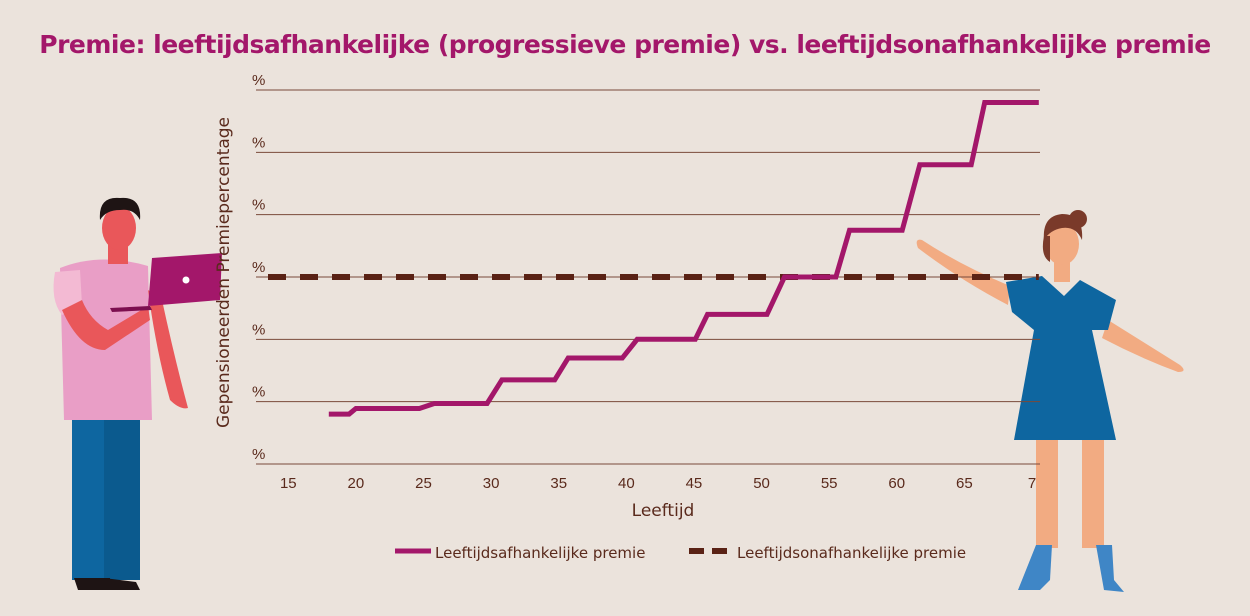 The width and height of the screenshot is (1250, 616). What do you see at coordinates (1032, 483) in the screenshot?
I see `x-tick-label: 7` at bounding box center [1032, 483].